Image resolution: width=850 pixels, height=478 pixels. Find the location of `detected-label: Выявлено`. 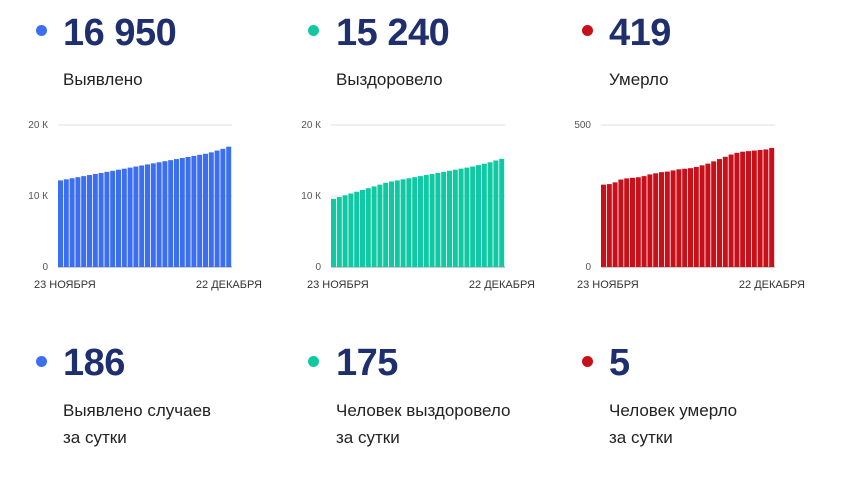

detected-label: Выявлено is located at coordinates (103, 79).